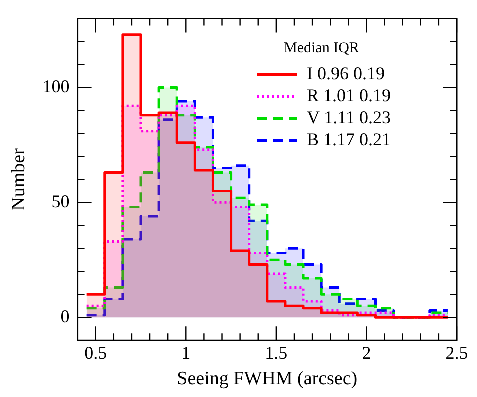  What do you see at coordinates (186, 353) in the screenshot?
I see `x-tick-label: 1` at bounding box center [186, 353].